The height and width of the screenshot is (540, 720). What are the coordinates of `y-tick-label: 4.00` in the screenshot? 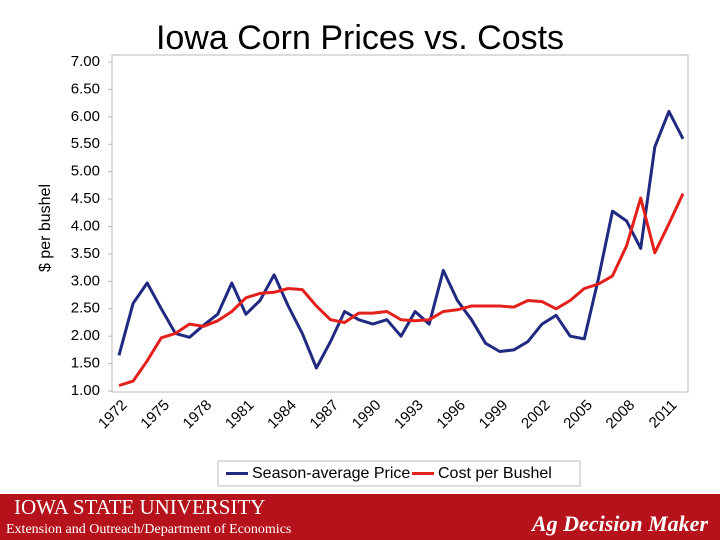 It's located at (85, 225).